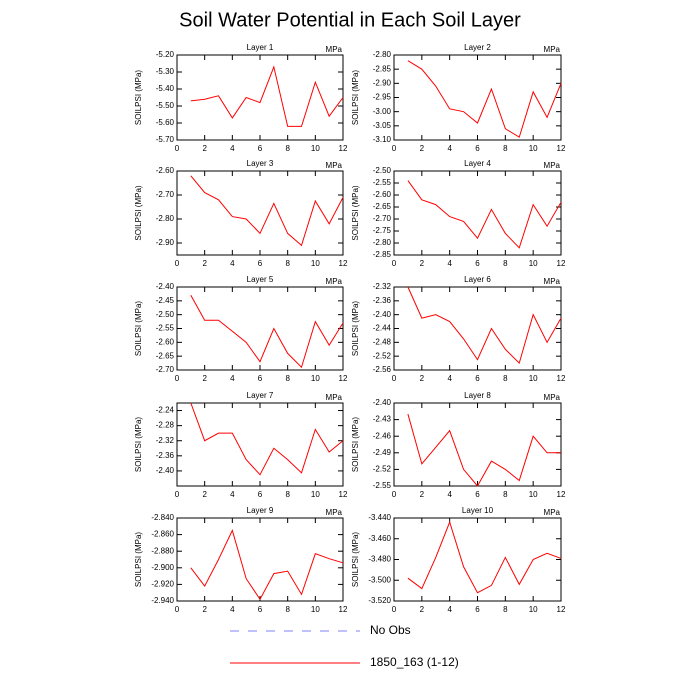 The height and width of the screenshot is (700, 700). What do you see at coordinates (477, 163) in the screenshot?
I see `panel-title: Layer 4` at bounding box center [477, 163].